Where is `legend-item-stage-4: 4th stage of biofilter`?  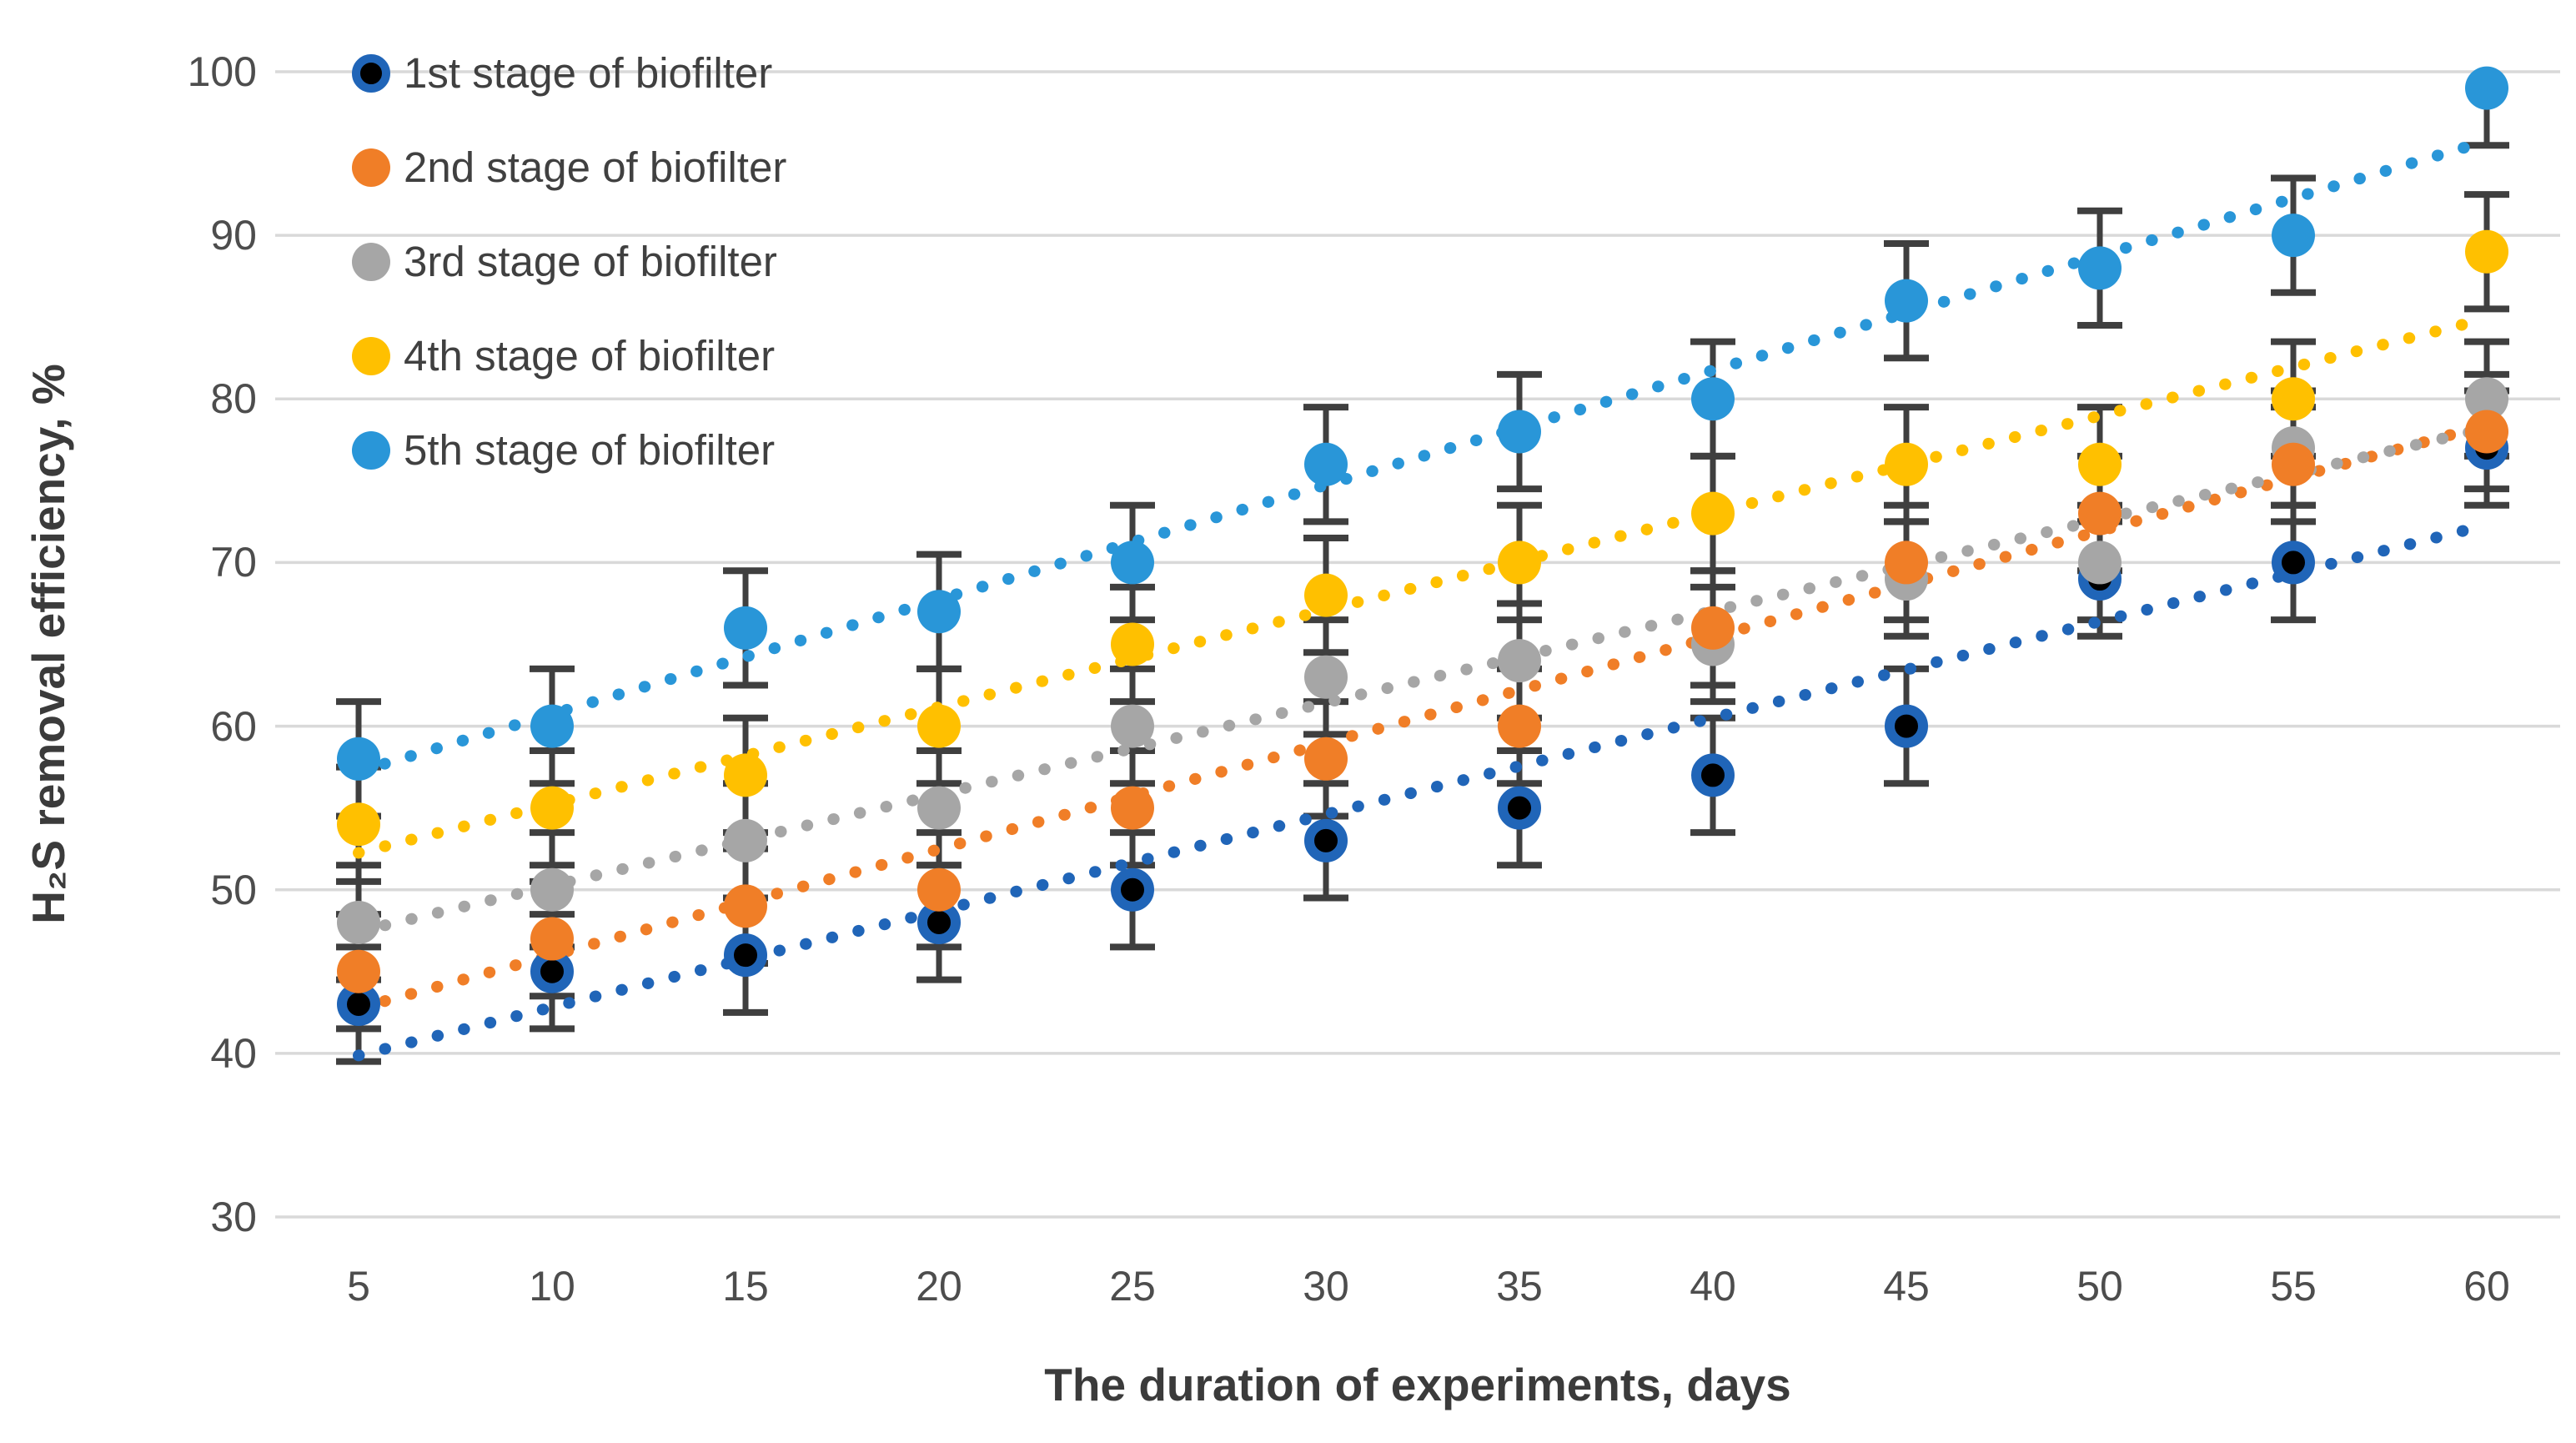 legend-item-stage-4: 4th stage of biofilter is located at coordinates (563, 356).